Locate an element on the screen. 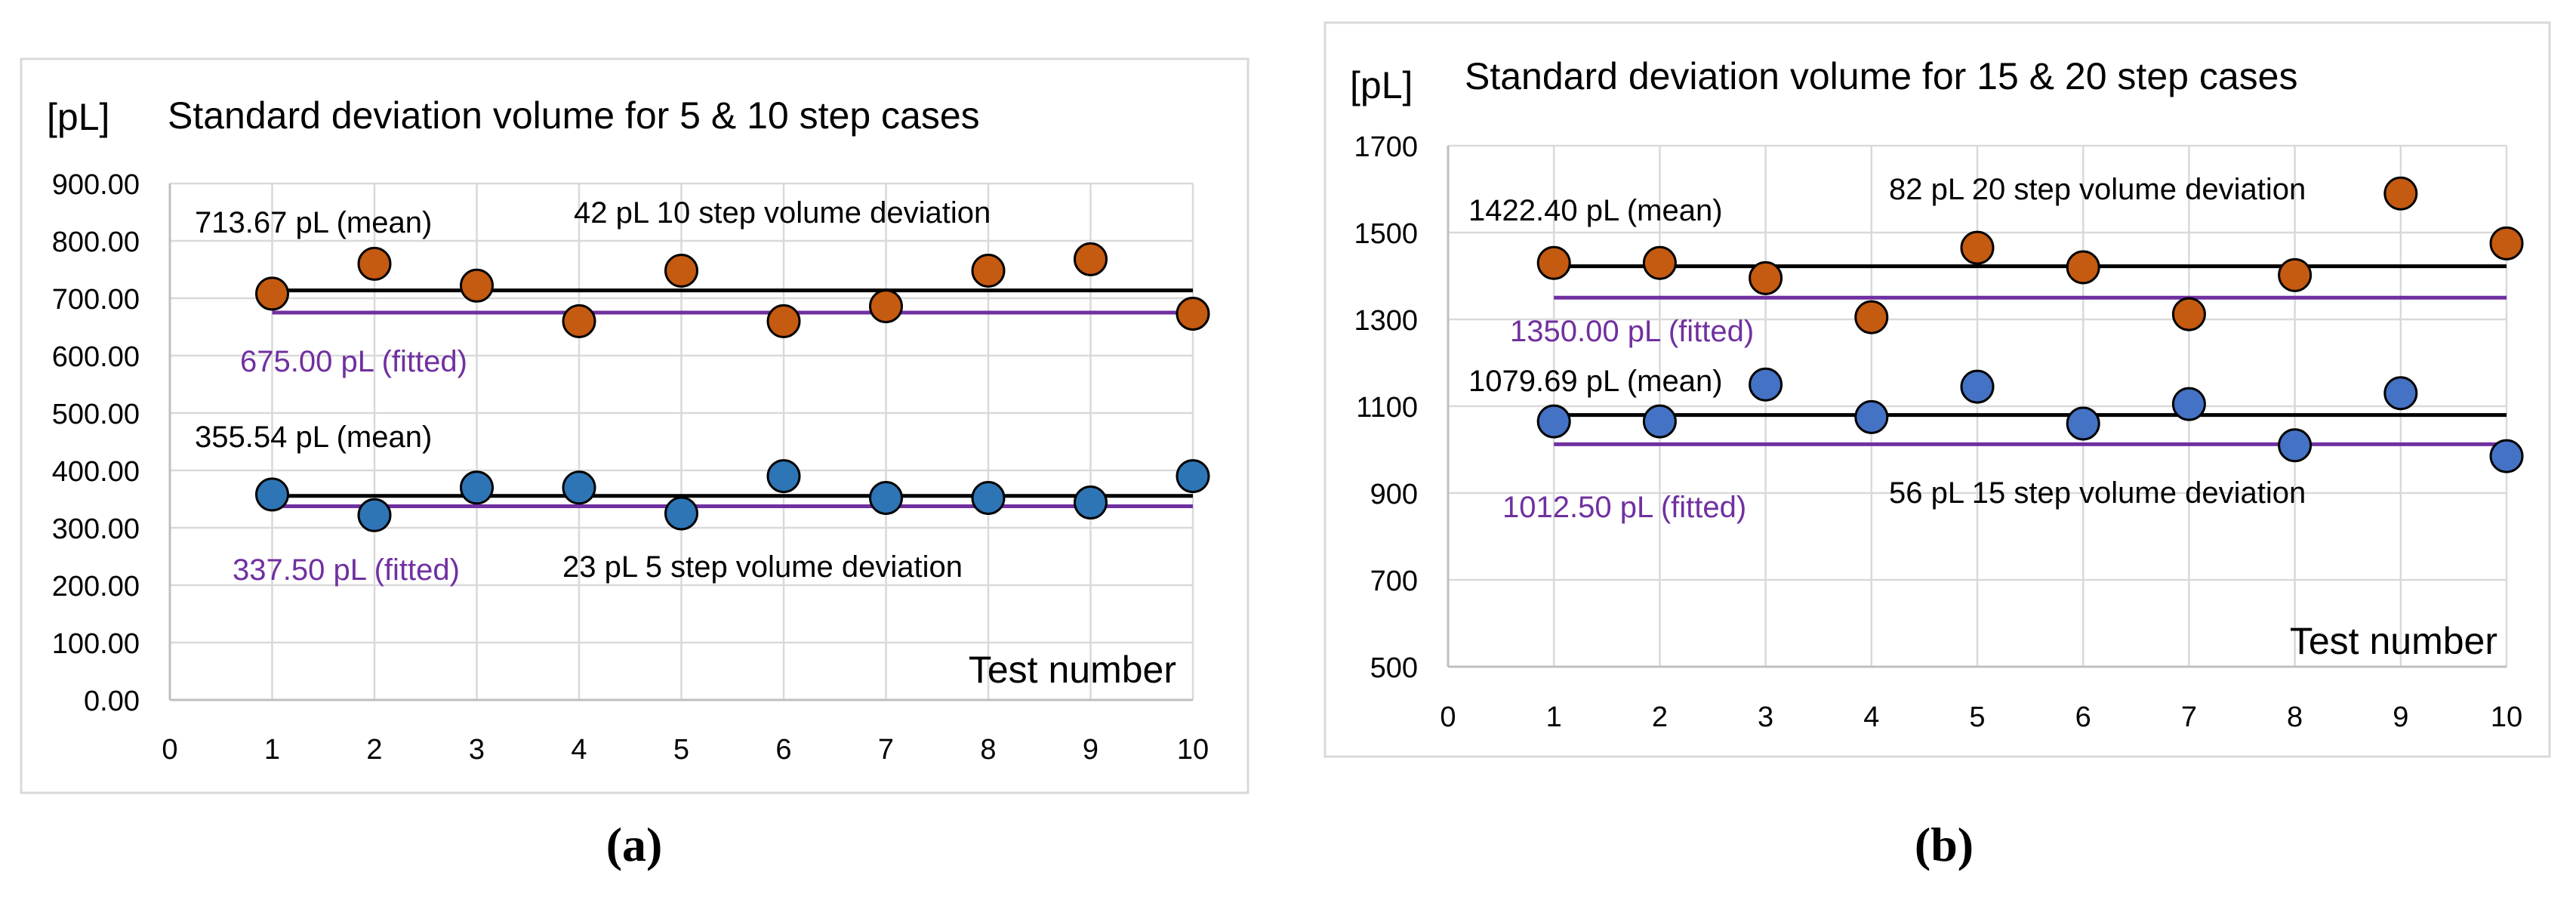 The height and width of the screenshot is (897, 2576). panel-b-x-tick-label: 5 is located at coordinates (1977, 717).